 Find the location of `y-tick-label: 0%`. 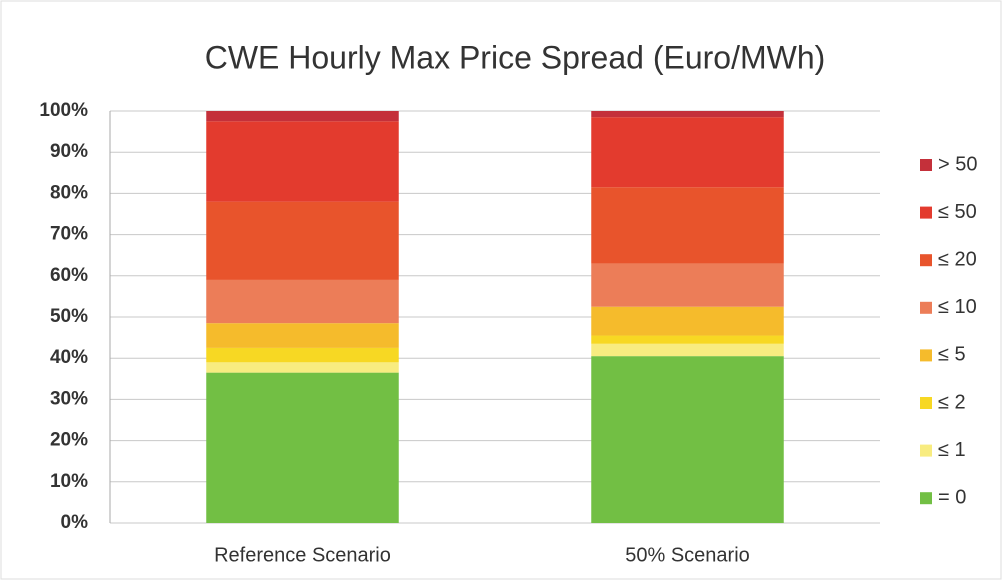

y-tick-label: 0% is located at coordinates (75, 522).